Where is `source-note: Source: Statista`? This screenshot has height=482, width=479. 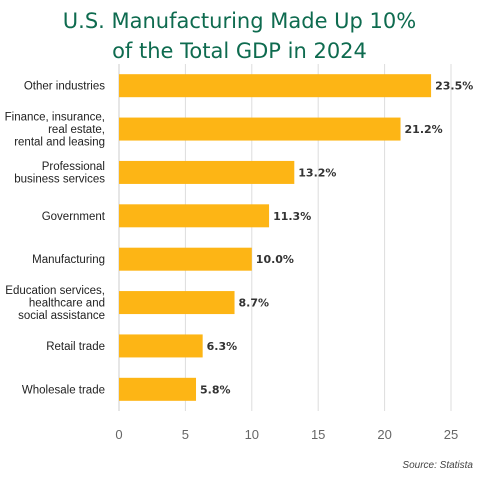 source-note: Source: Statista is located at coordinates (437, 465).